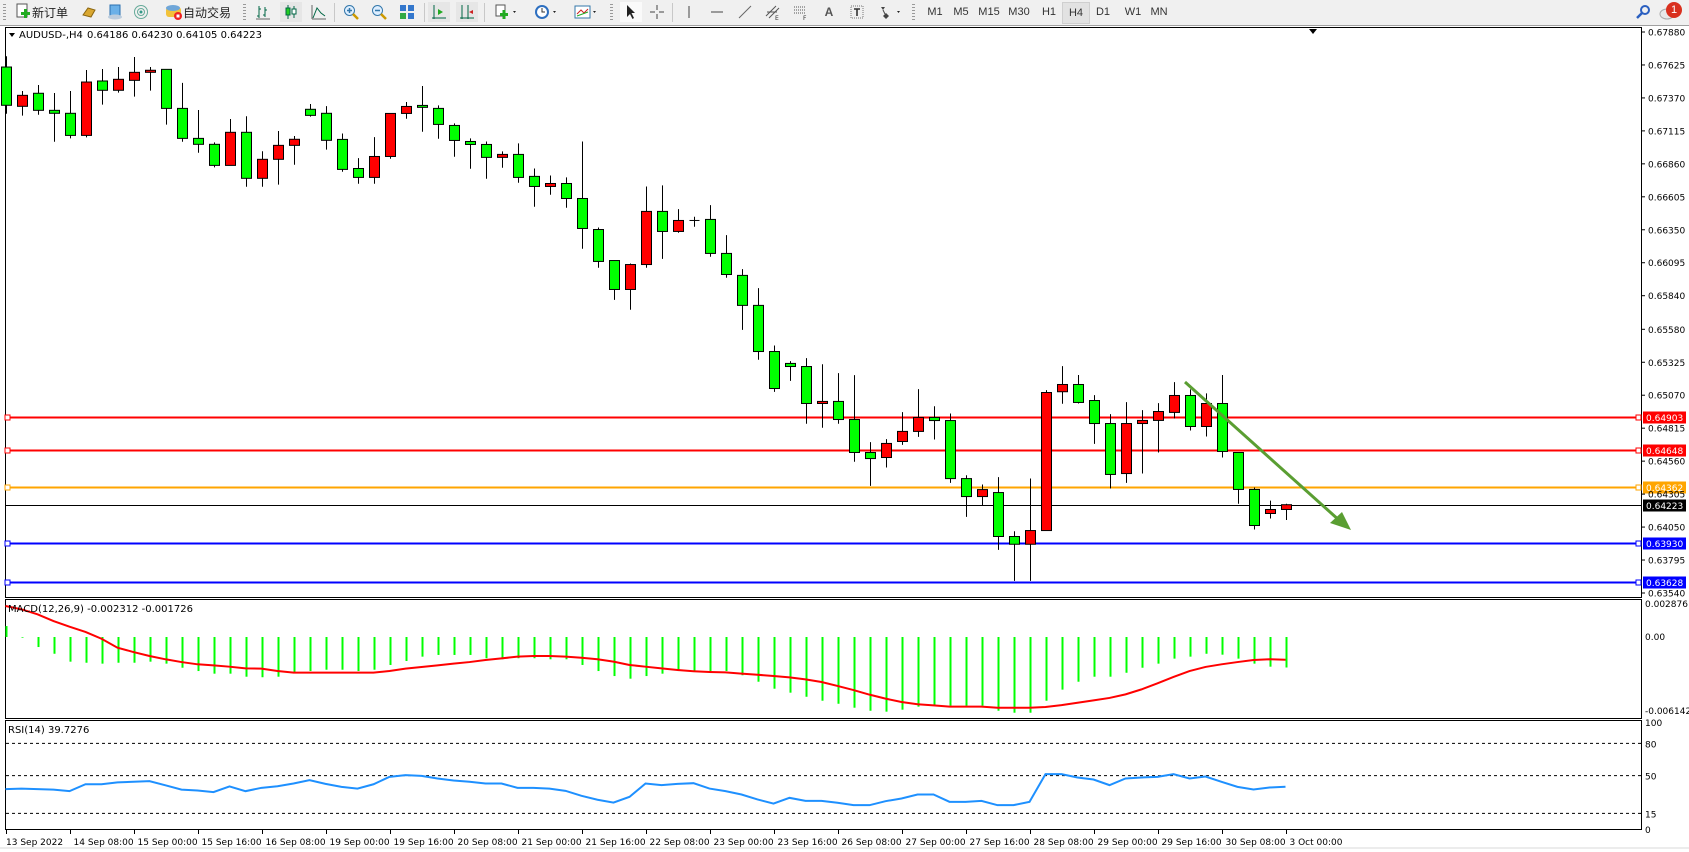 The height and width of the screenshot is (852, 1689). I want to click on zoom-in-button, so click(351, 12).